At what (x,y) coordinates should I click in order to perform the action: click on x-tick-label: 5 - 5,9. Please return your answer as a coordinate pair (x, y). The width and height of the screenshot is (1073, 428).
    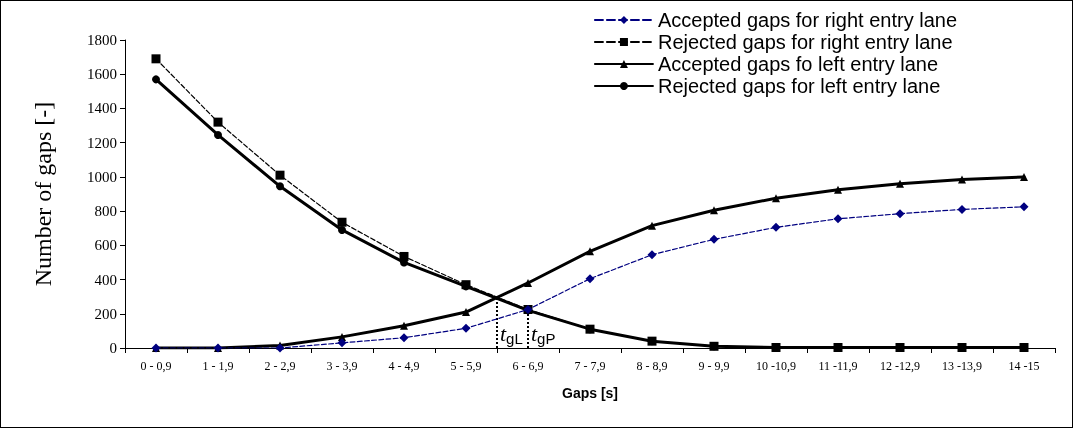
    Looking at the image, I should click on (466, 366).